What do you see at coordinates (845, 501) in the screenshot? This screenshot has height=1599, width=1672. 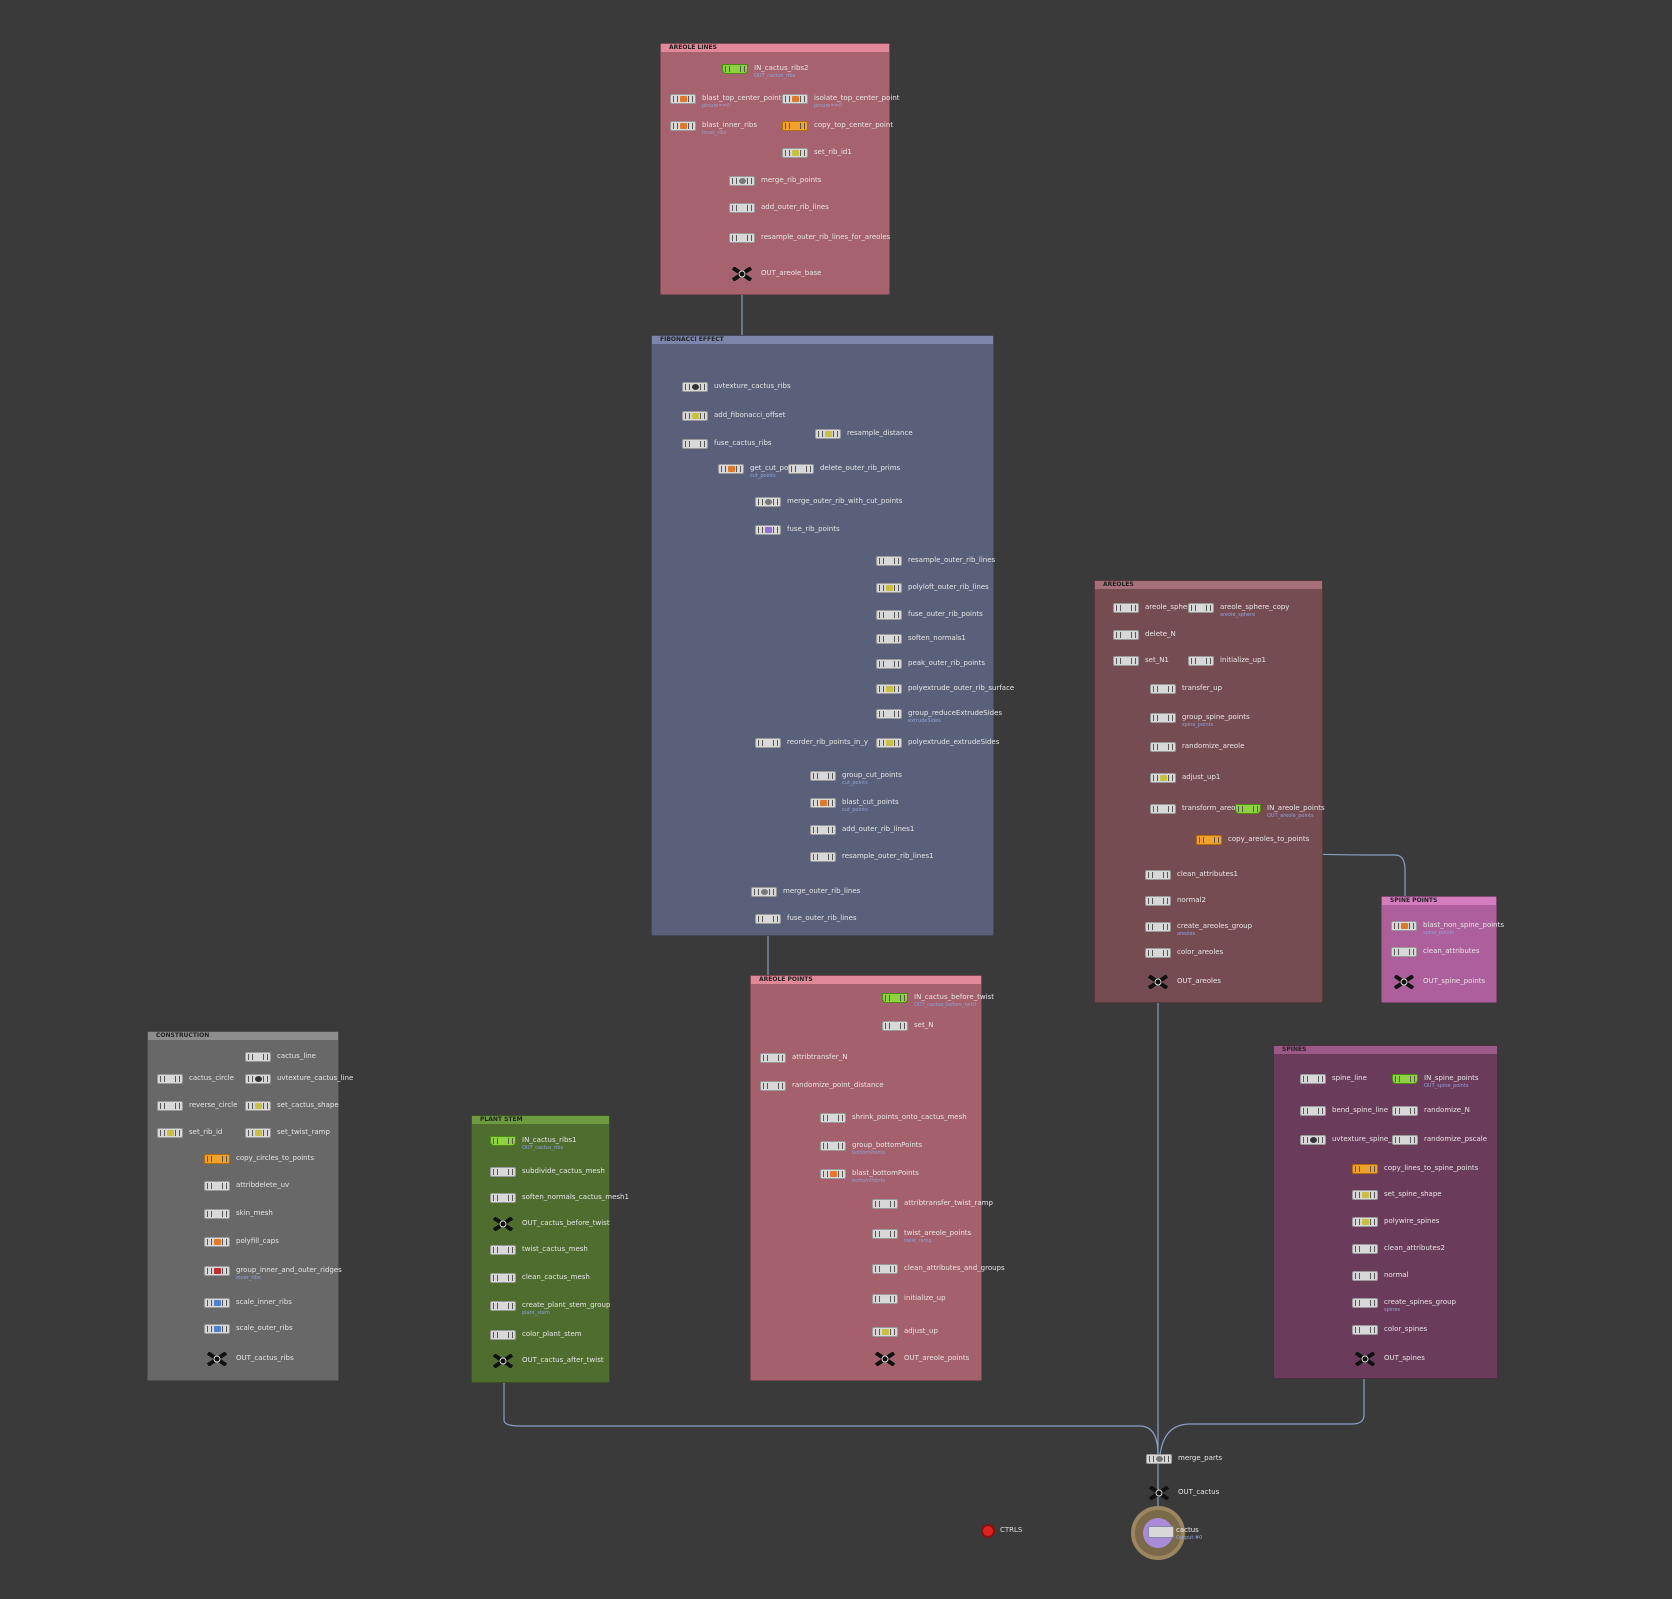 I see `node-label: merge_outer_rib_with_cut_points` at bounding box center [845, 501].